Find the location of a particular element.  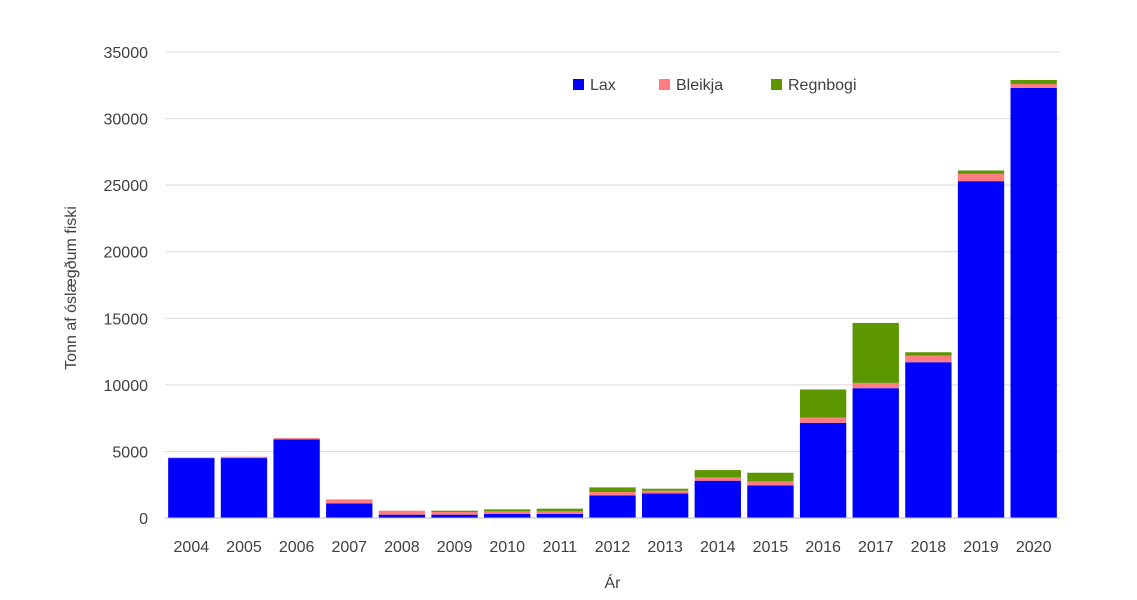

x-tick-label: 2019 is located at coordinates (981, 547).